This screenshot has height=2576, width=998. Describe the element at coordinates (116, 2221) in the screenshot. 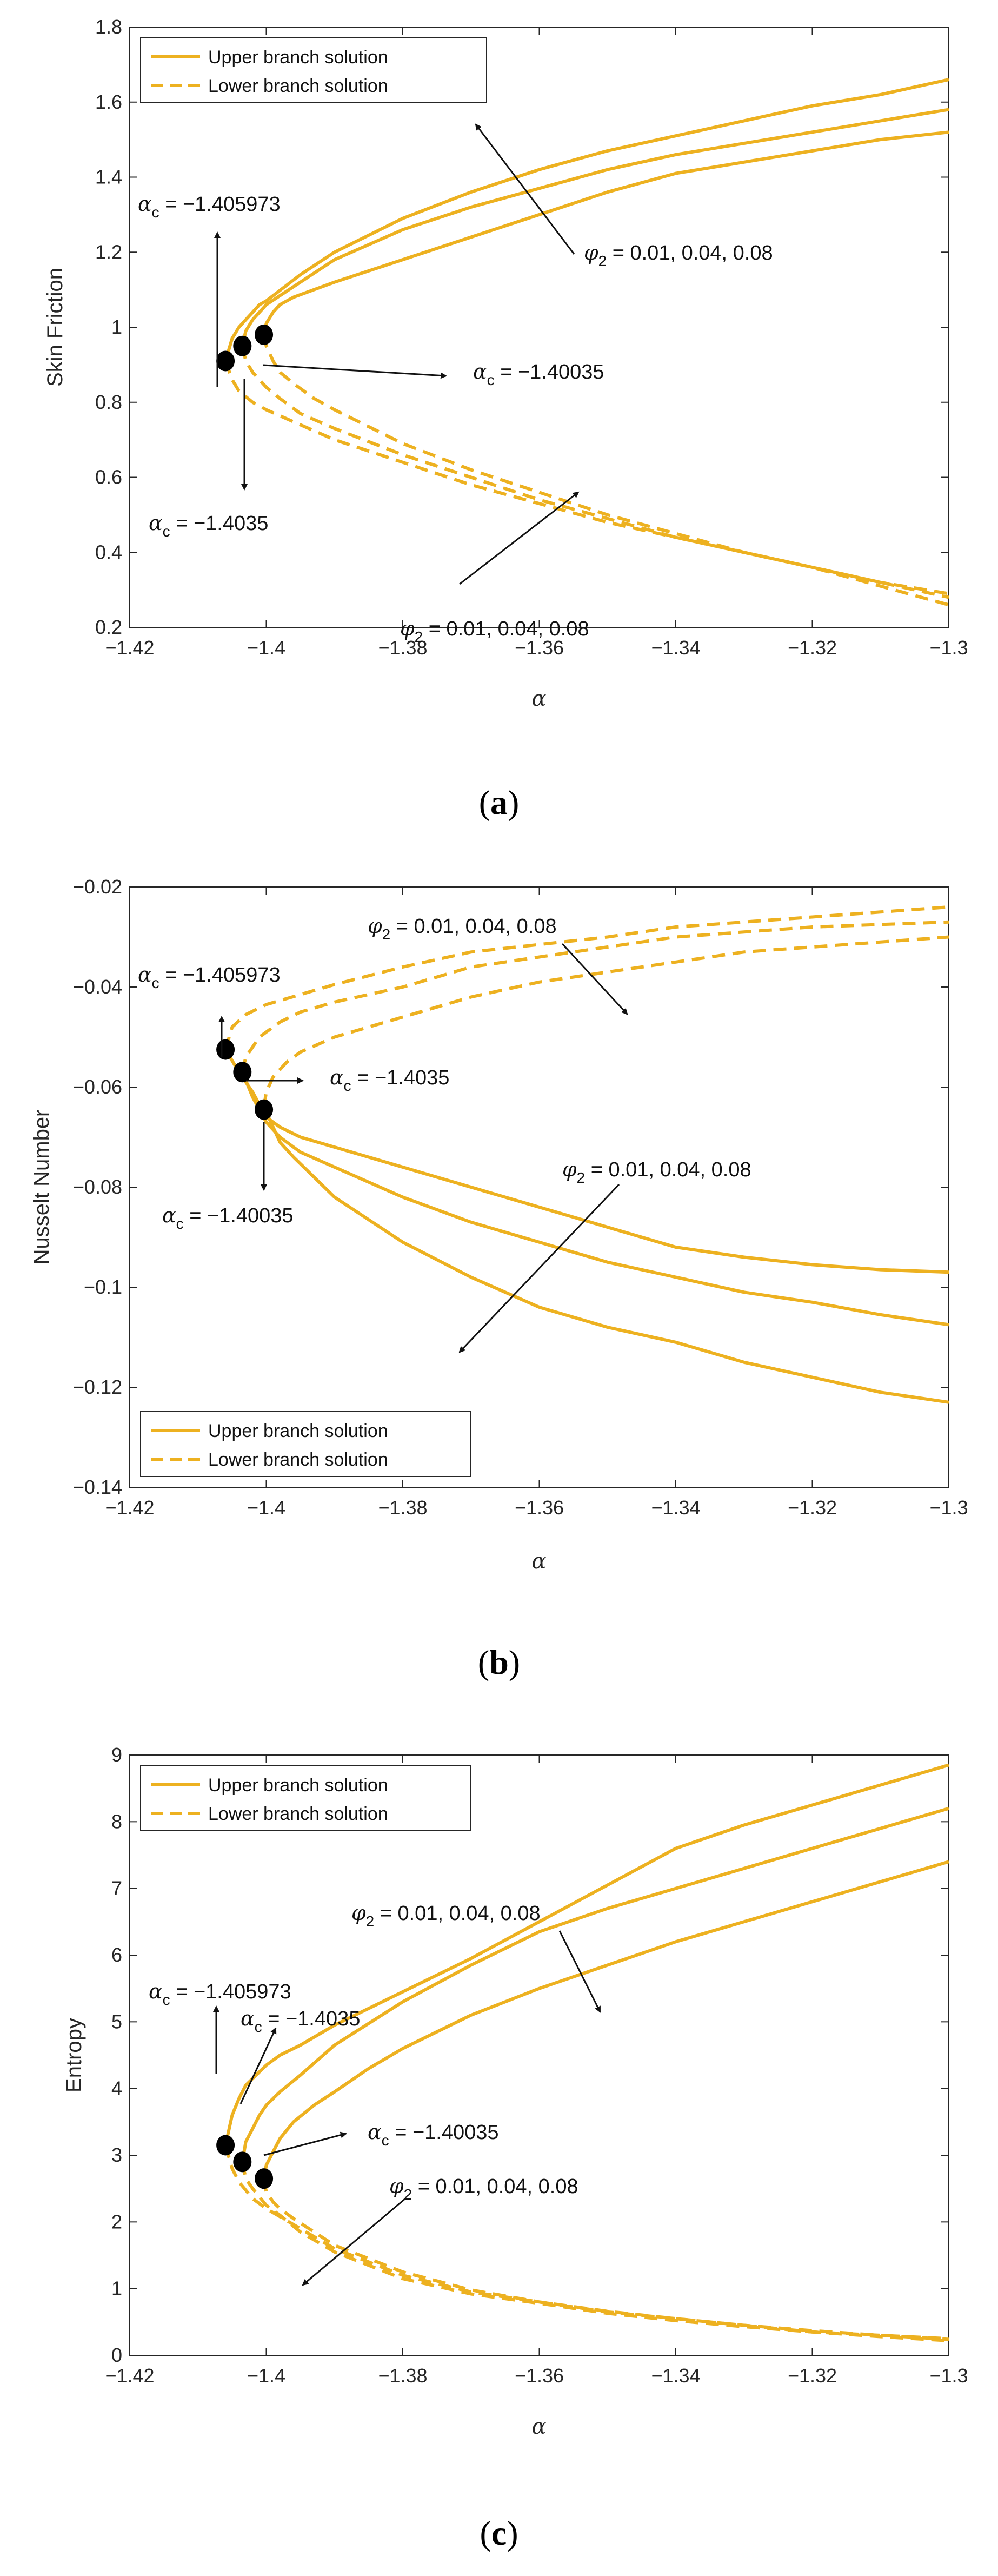

I see `y-tick-label: 2` at that location.